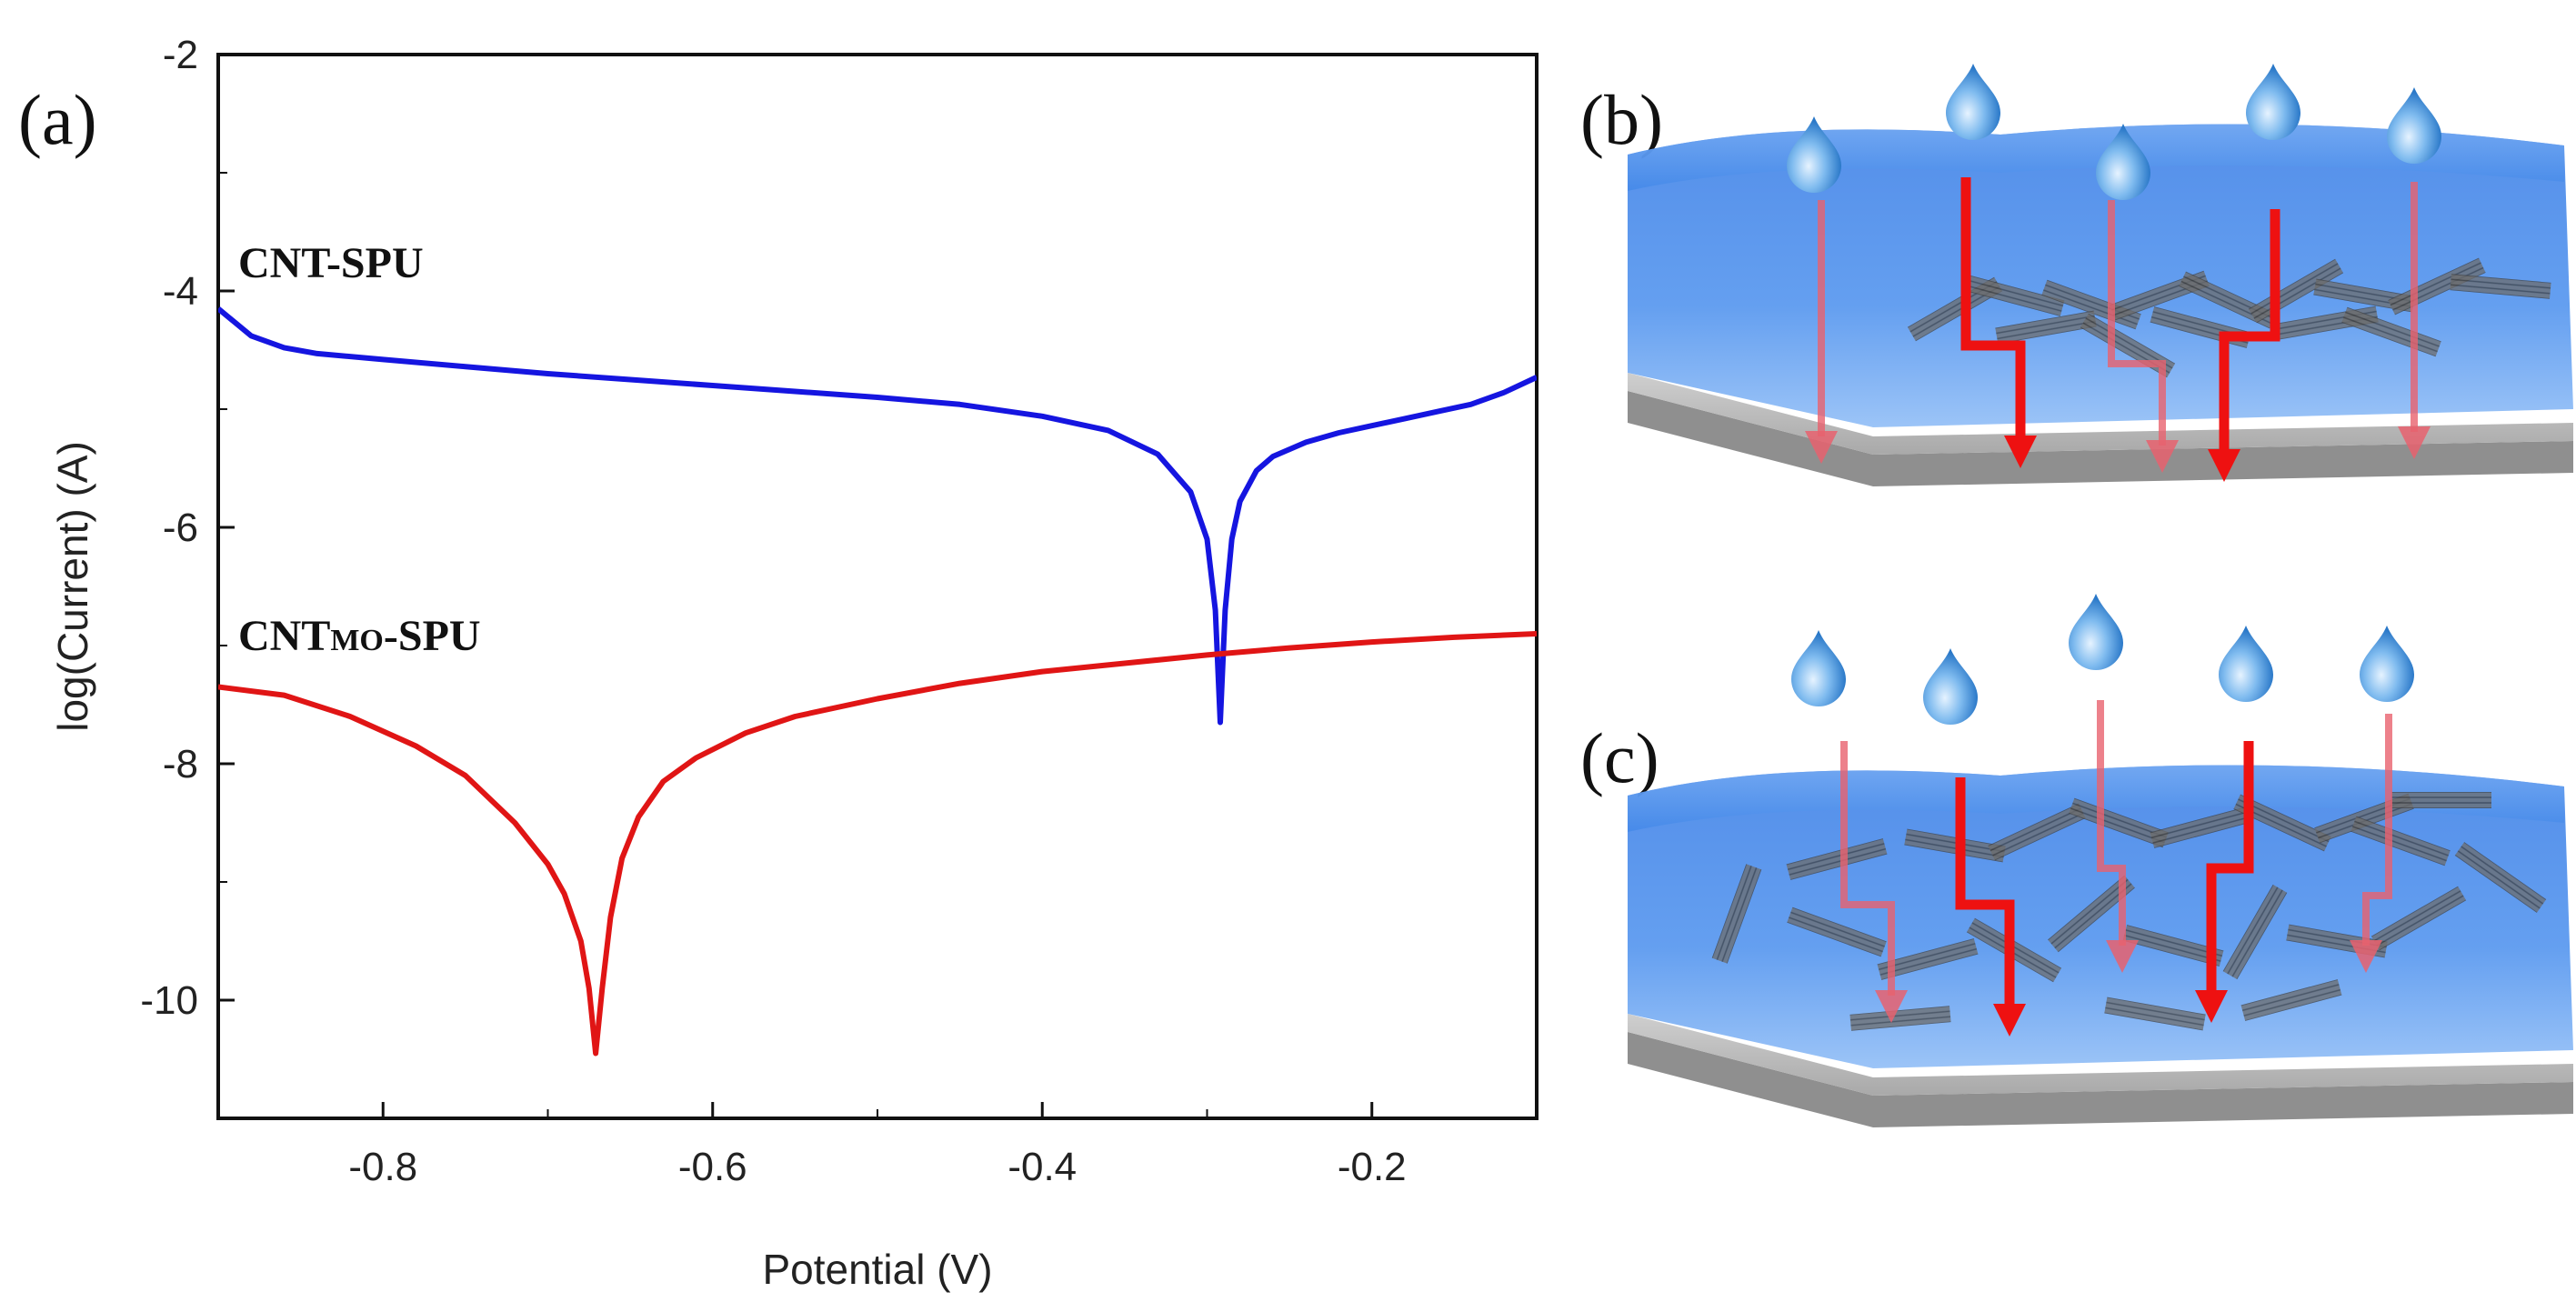 The image size is (2576, 1302). I want to click on panel-label-b: (b), so click(1621, 119).